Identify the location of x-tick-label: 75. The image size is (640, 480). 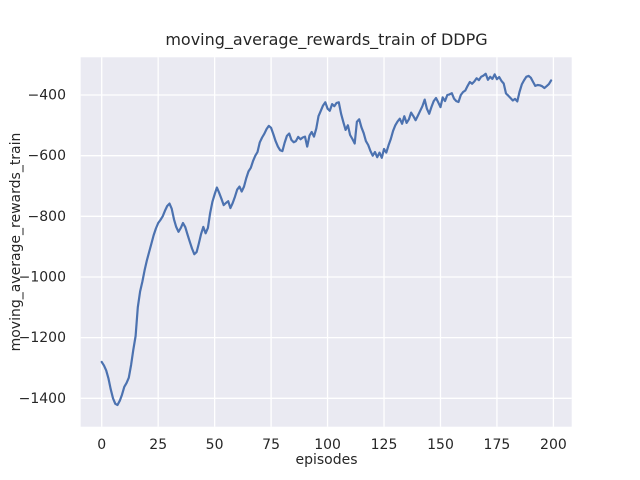
(271, 445).